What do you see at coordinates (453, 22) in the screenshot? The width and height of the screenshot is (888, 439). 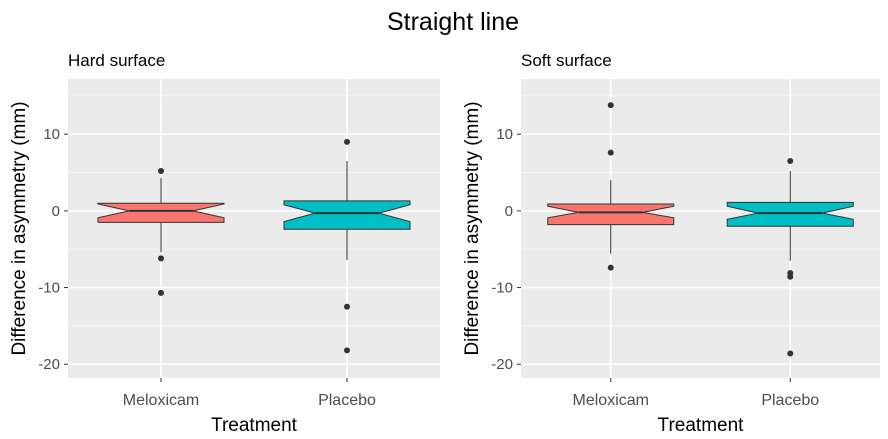 I see `figure-title: Straight line` at bounding box center [453, 22].